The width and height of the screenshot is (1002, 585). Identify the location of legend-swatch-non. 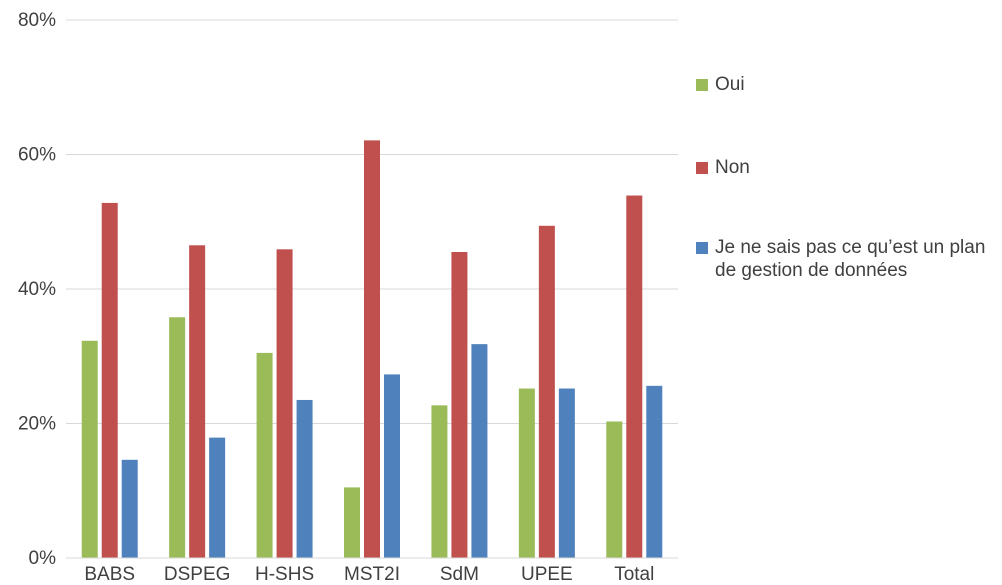
(702, 168).